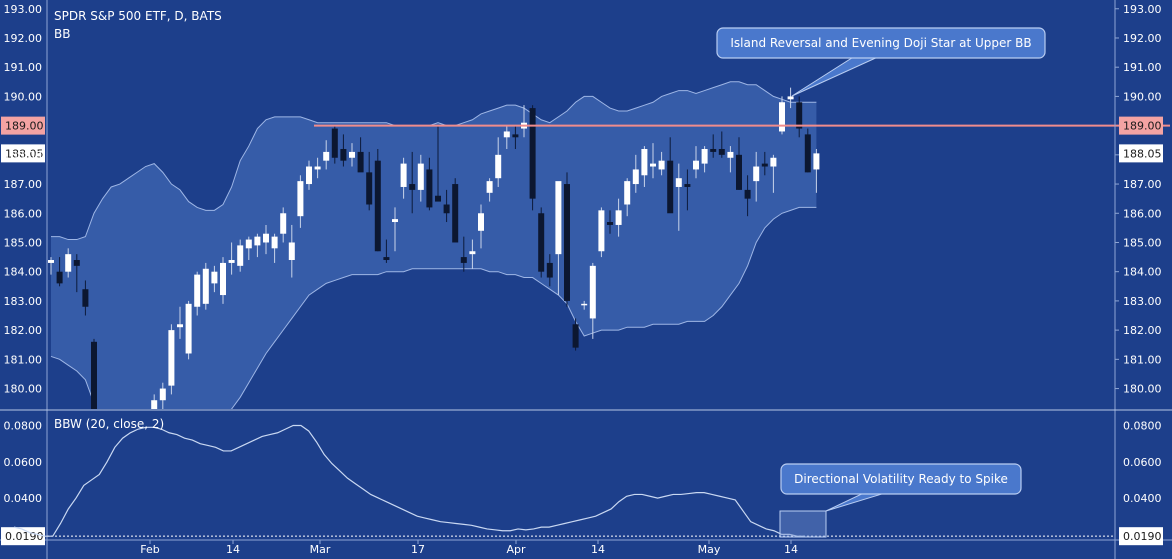 The height and width of the screenshot is (559, 1172). Describe the element at coordinates (418, 549) in the screenshot. I see `x-tick-label: 17` at that location.